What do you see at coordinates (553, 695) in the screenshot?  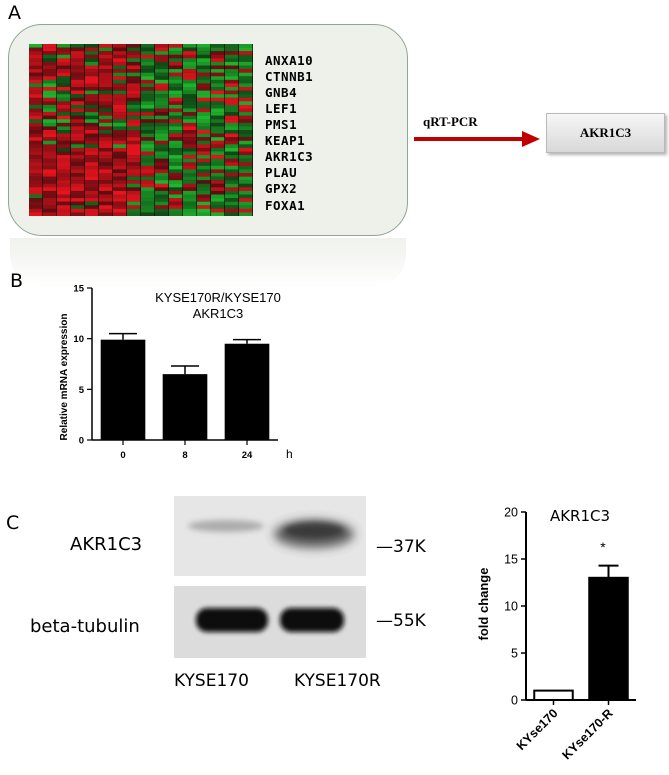 I see `bar` at bounding box center [553, 695].